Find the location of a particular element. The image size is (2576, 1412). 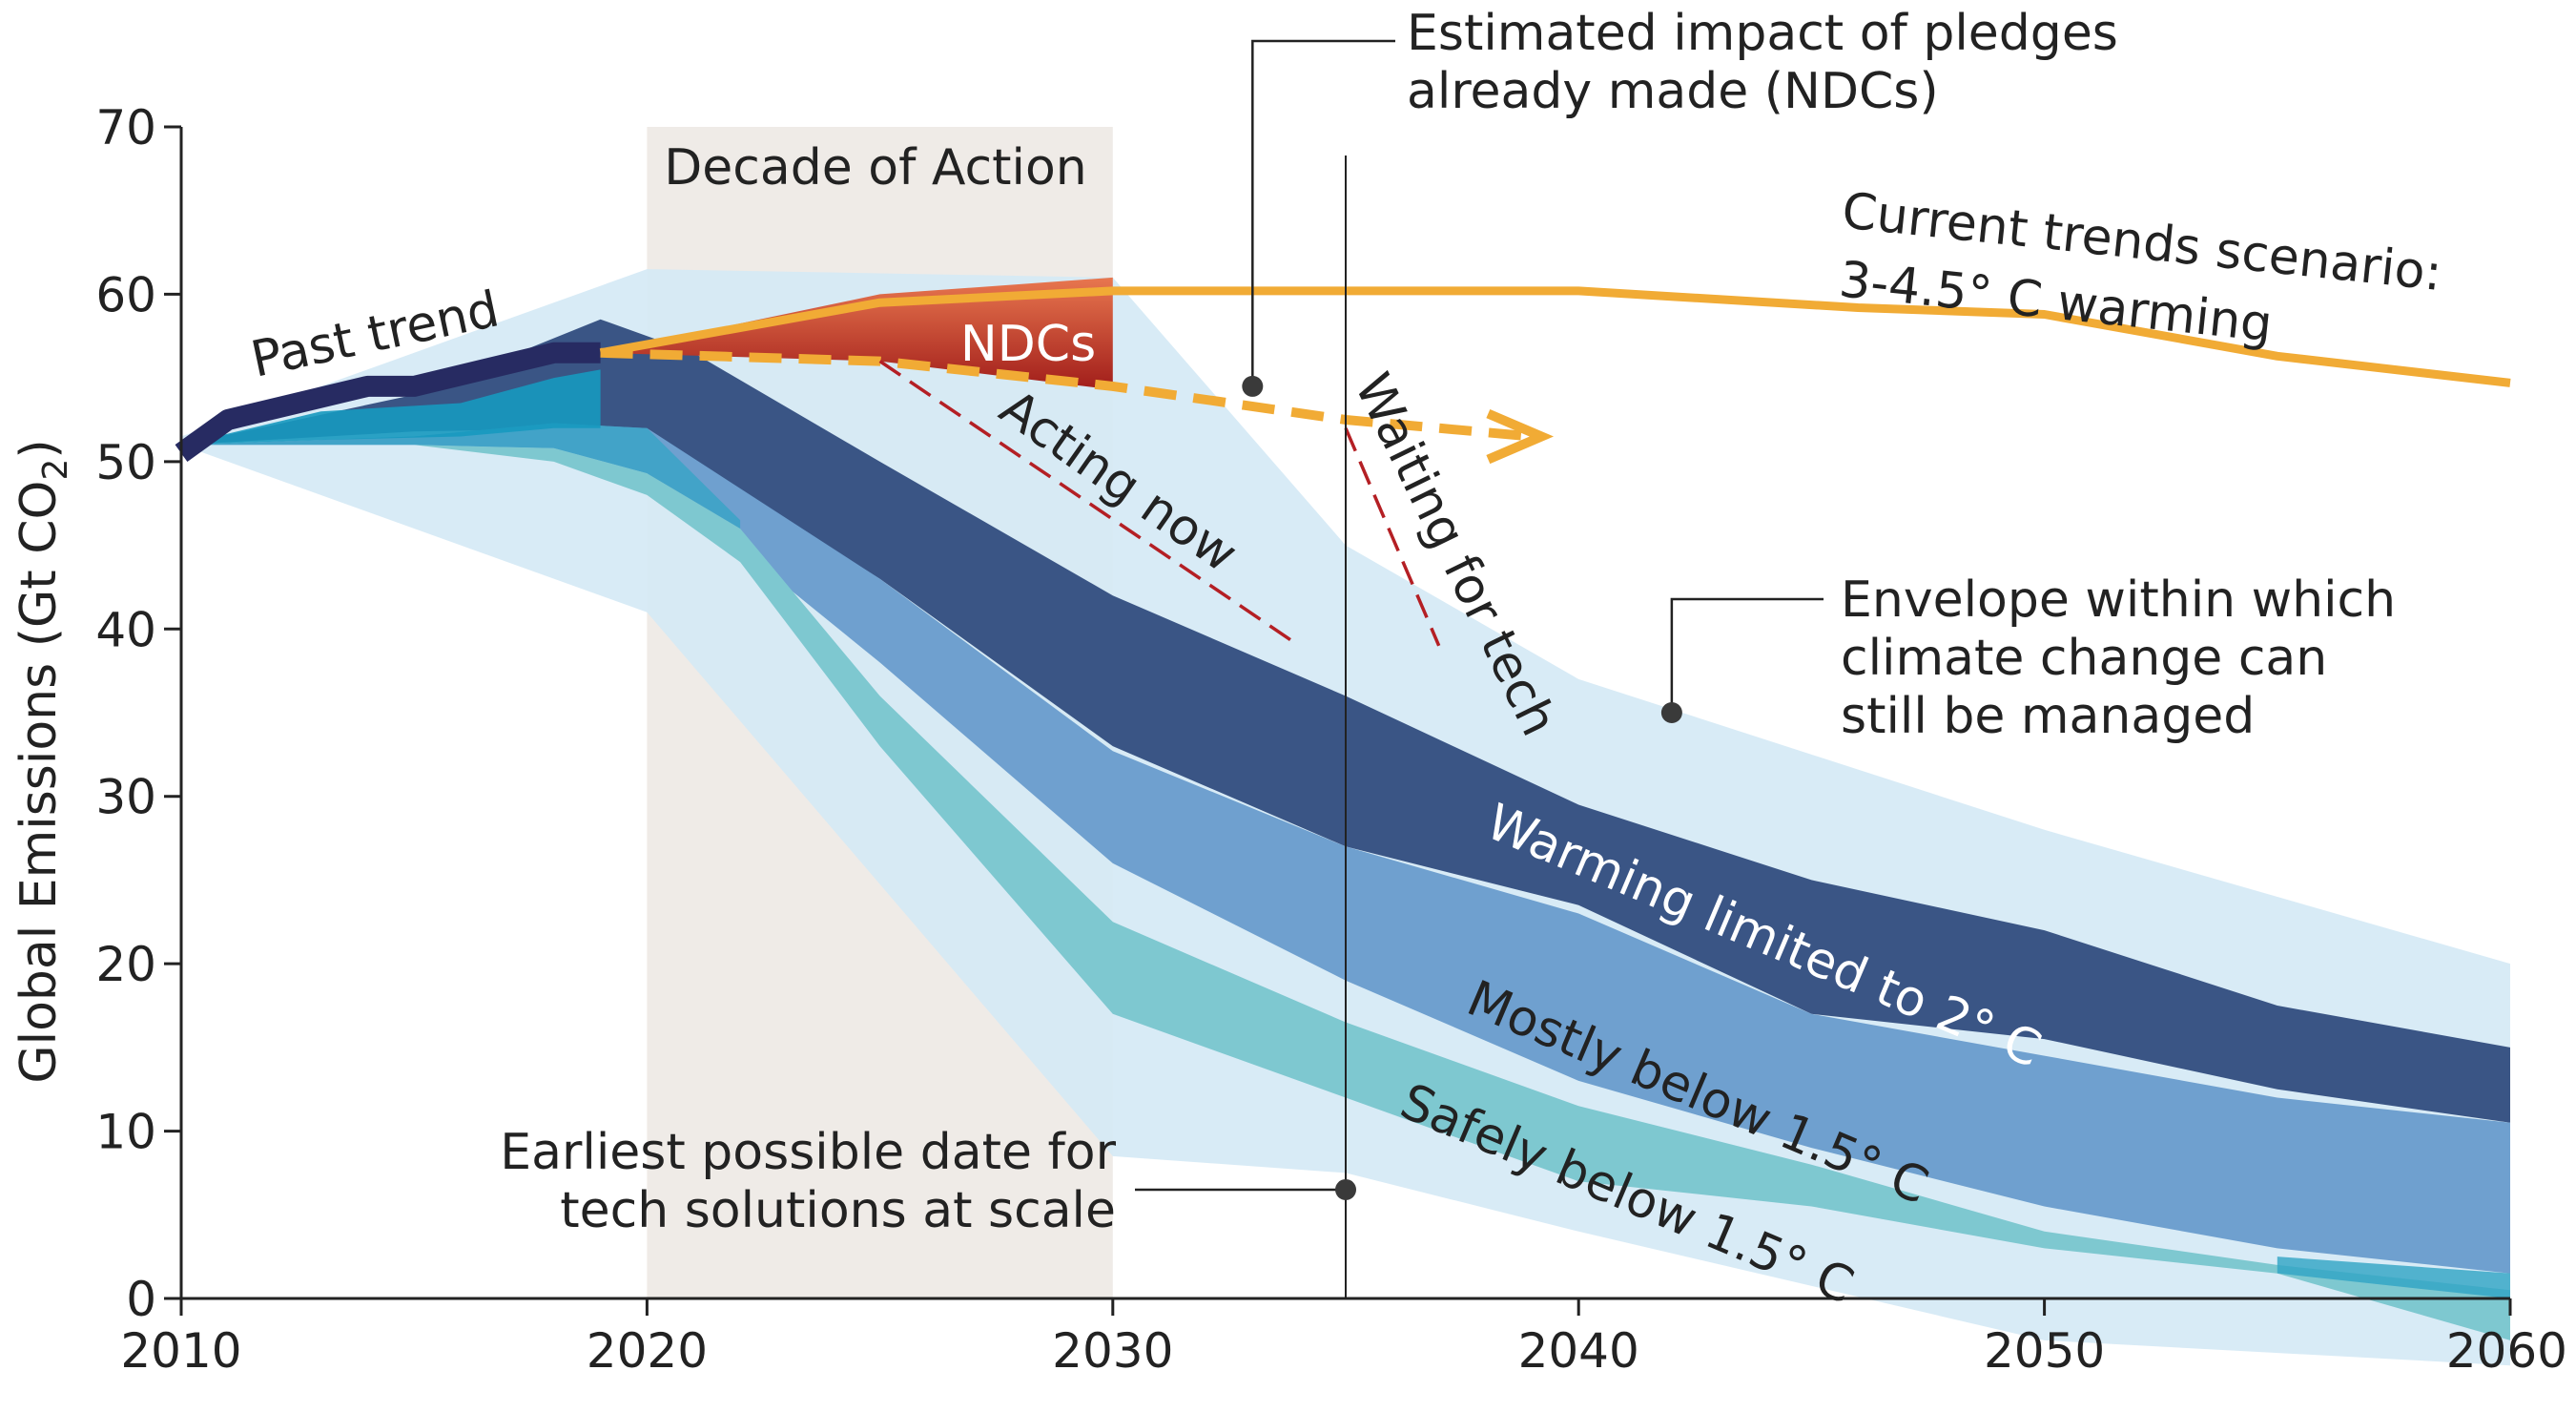

envelope-label-line3: still be managed is located at coordinates (2048, 716).